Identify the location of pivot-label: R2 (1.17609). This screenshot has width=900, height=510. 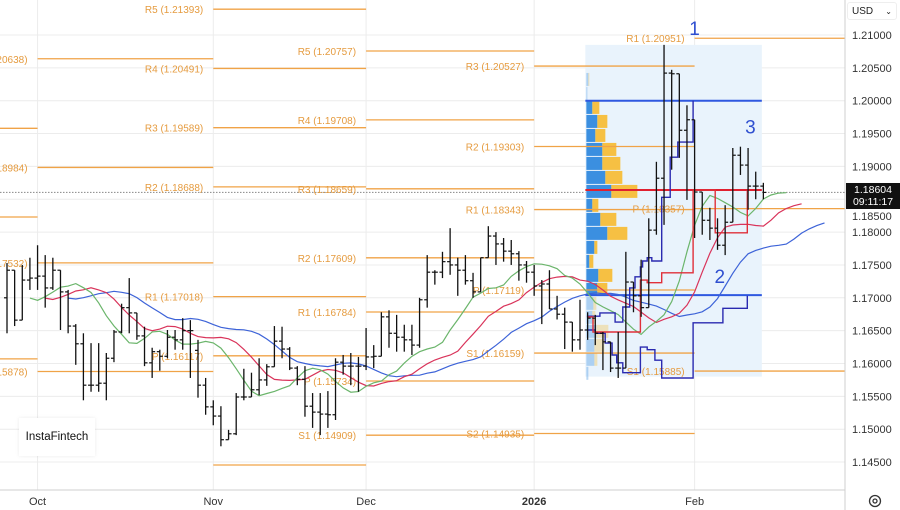
(327, 259).